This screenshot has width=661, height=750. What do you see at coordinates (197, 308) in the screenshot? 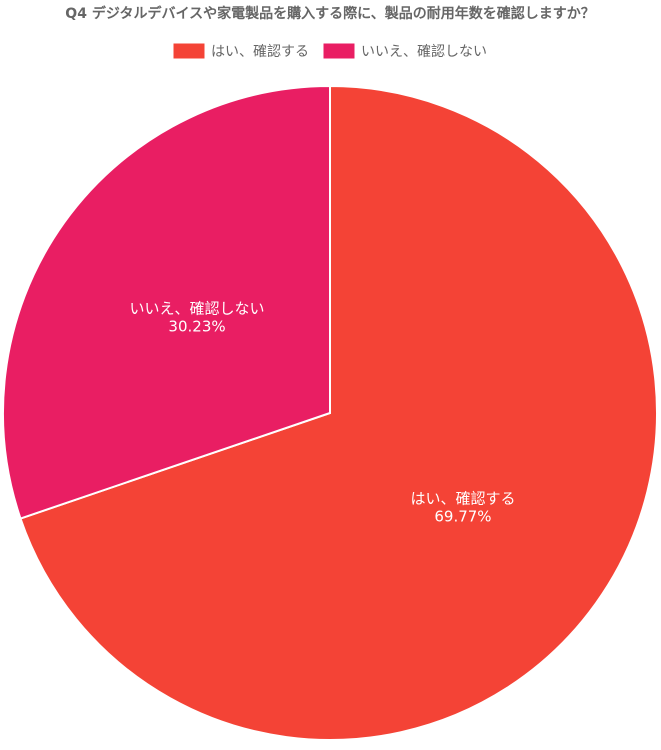
I see `slice-category-label: いいえ、確認しない` at bounding box center [197, 308].